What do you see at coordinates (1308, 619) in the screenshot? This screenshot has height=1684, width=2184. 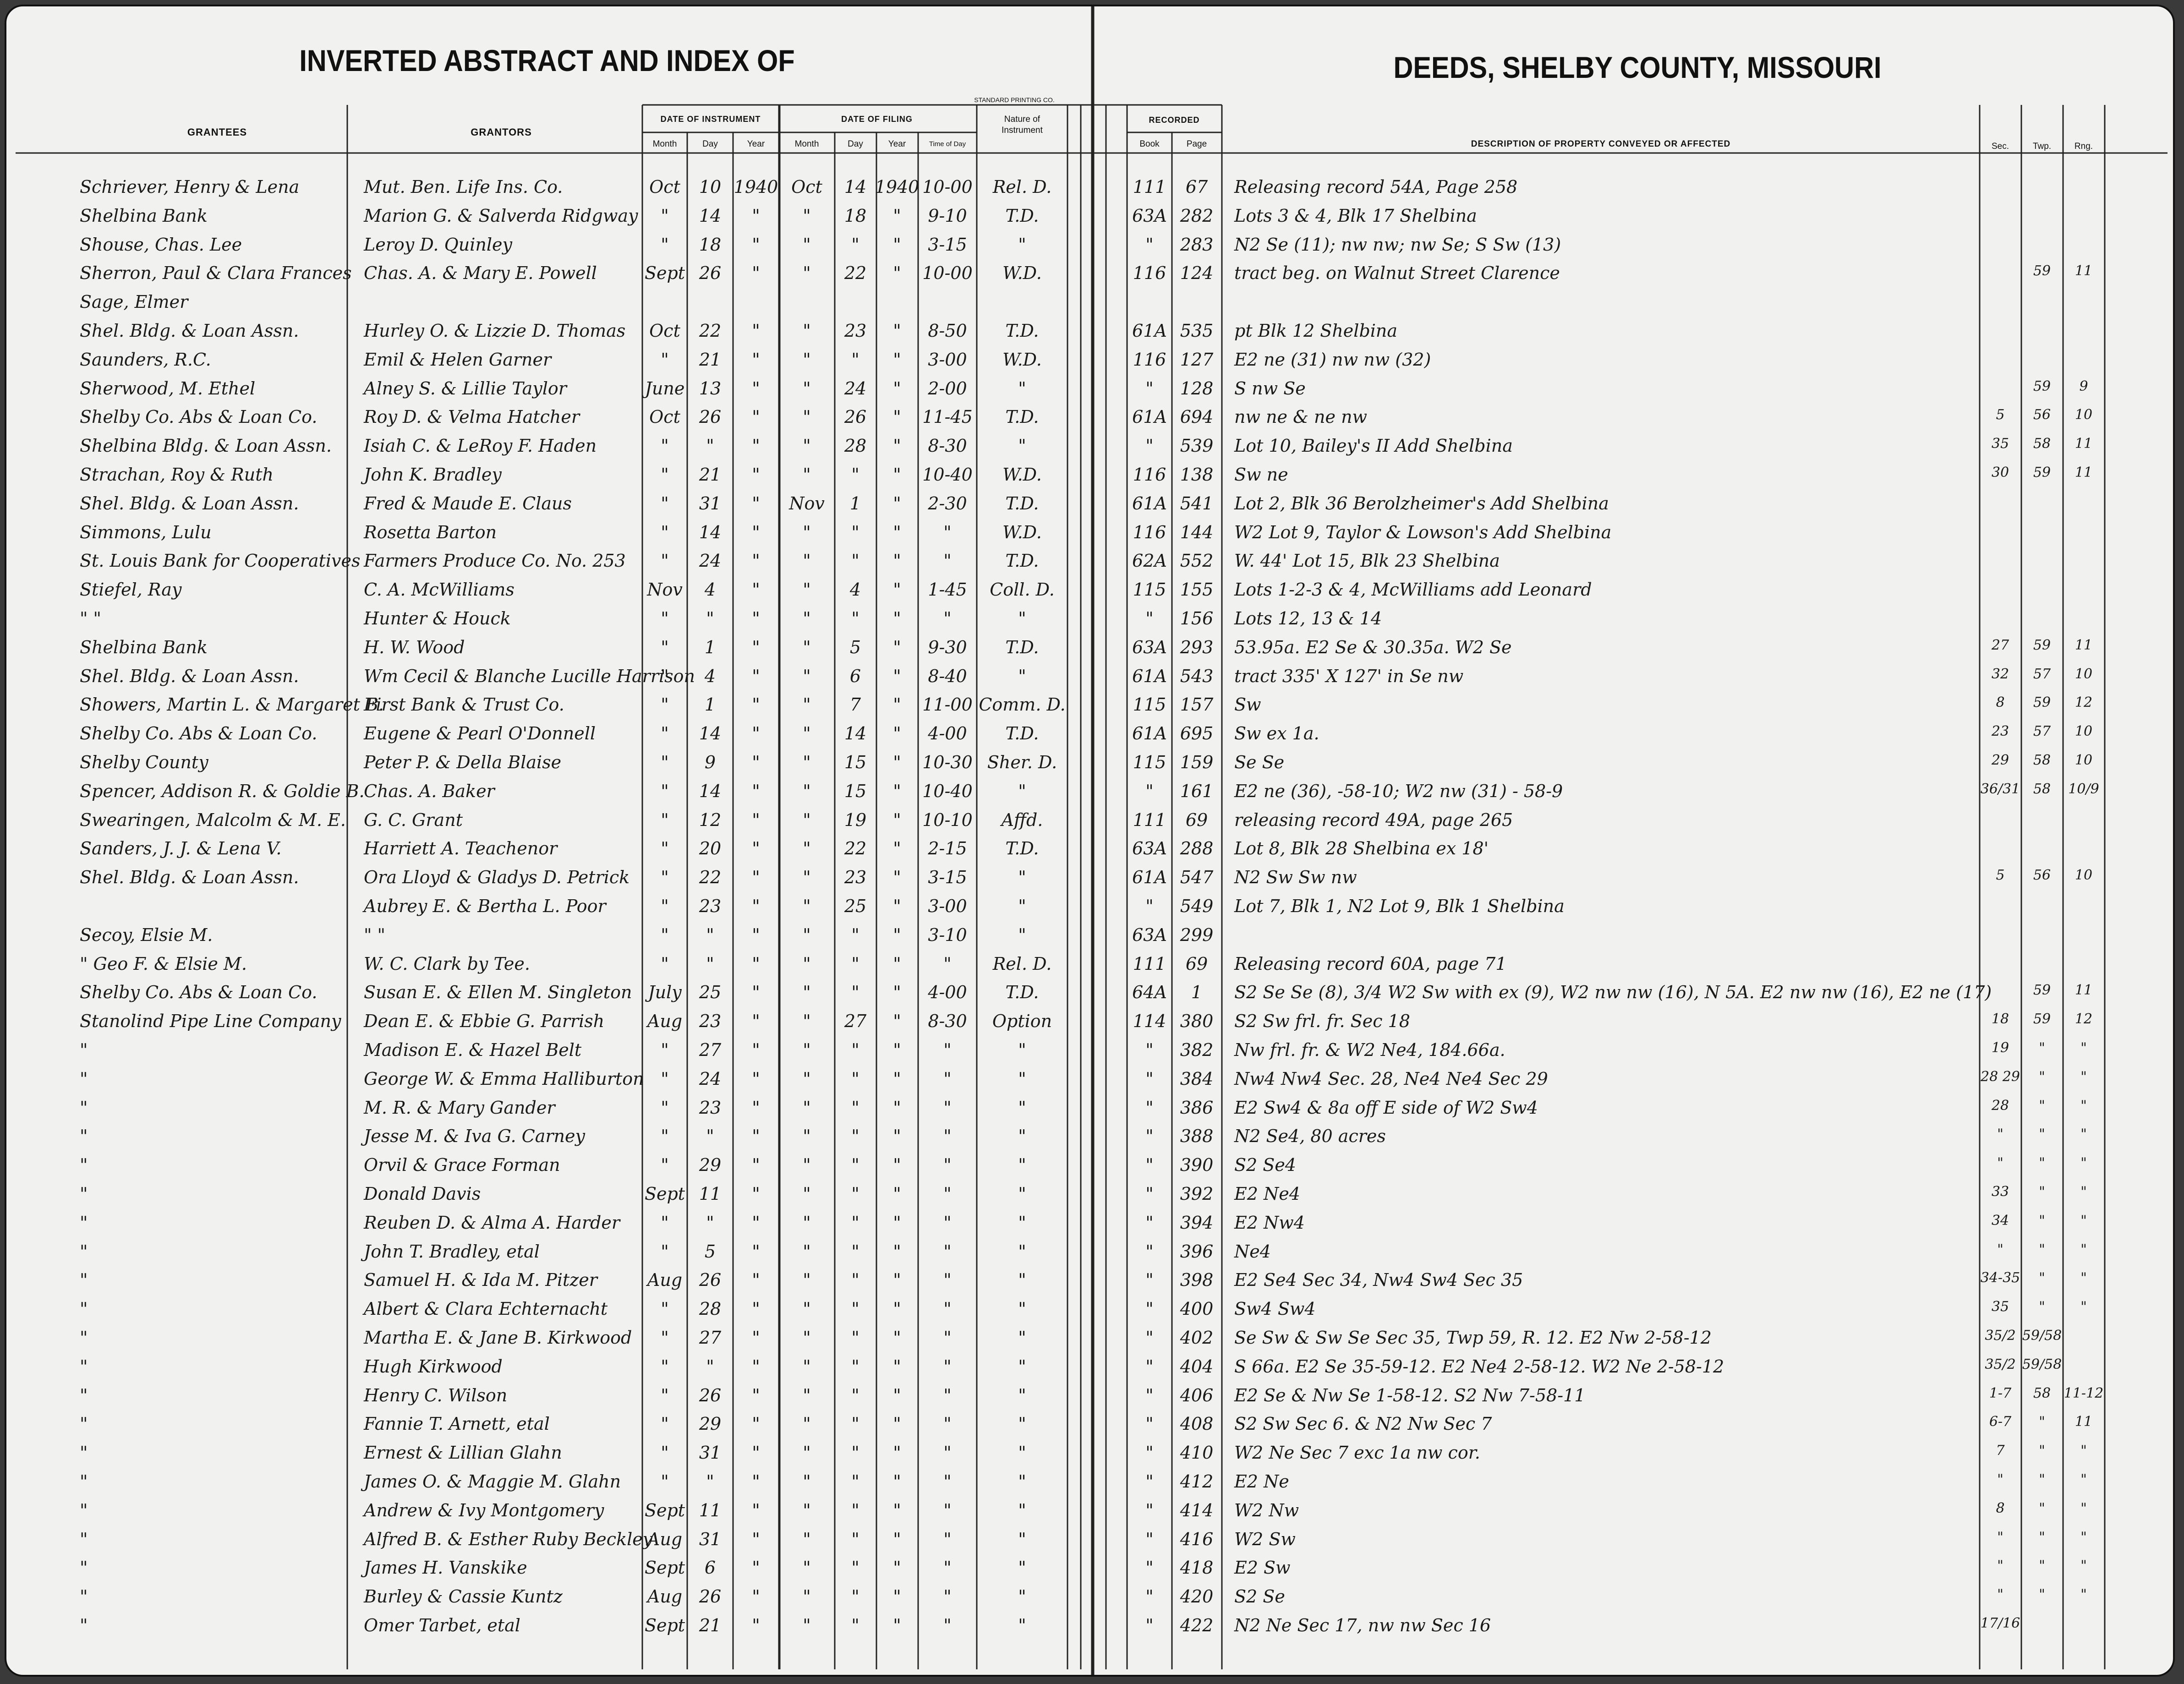 I see `description: Lots 12, 13 & 14` at bounding box center [1308, 619].